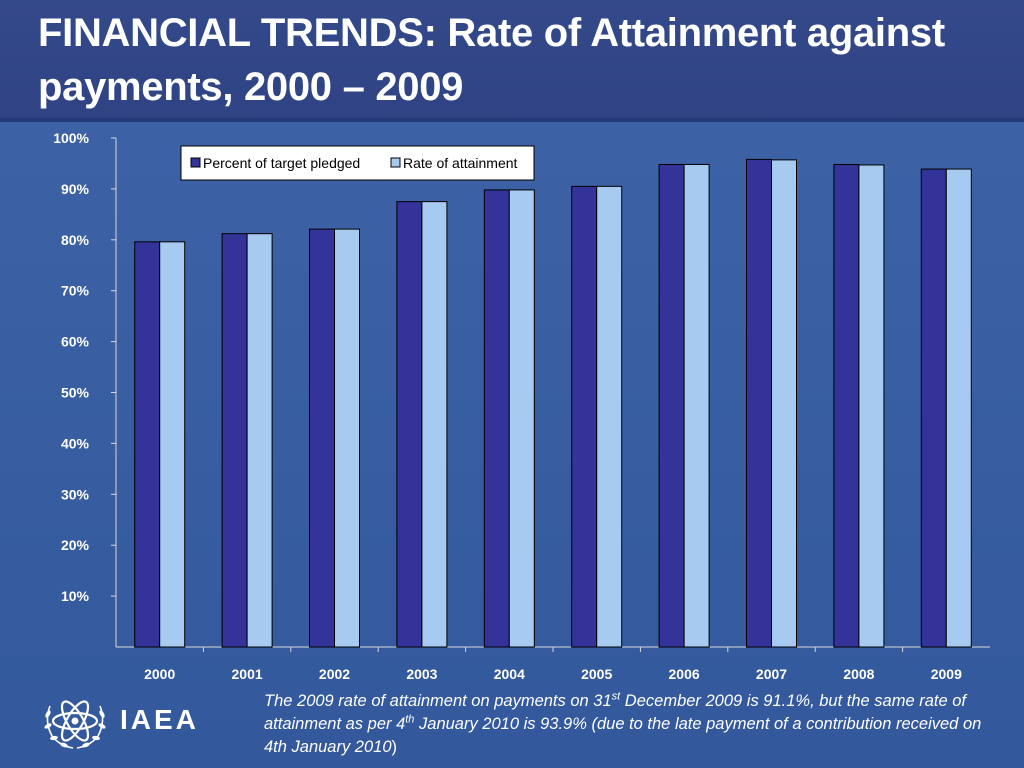 This screenshot has width=1024, height=768. I want to click on x-tick-label: 2002, so click(334, 674).